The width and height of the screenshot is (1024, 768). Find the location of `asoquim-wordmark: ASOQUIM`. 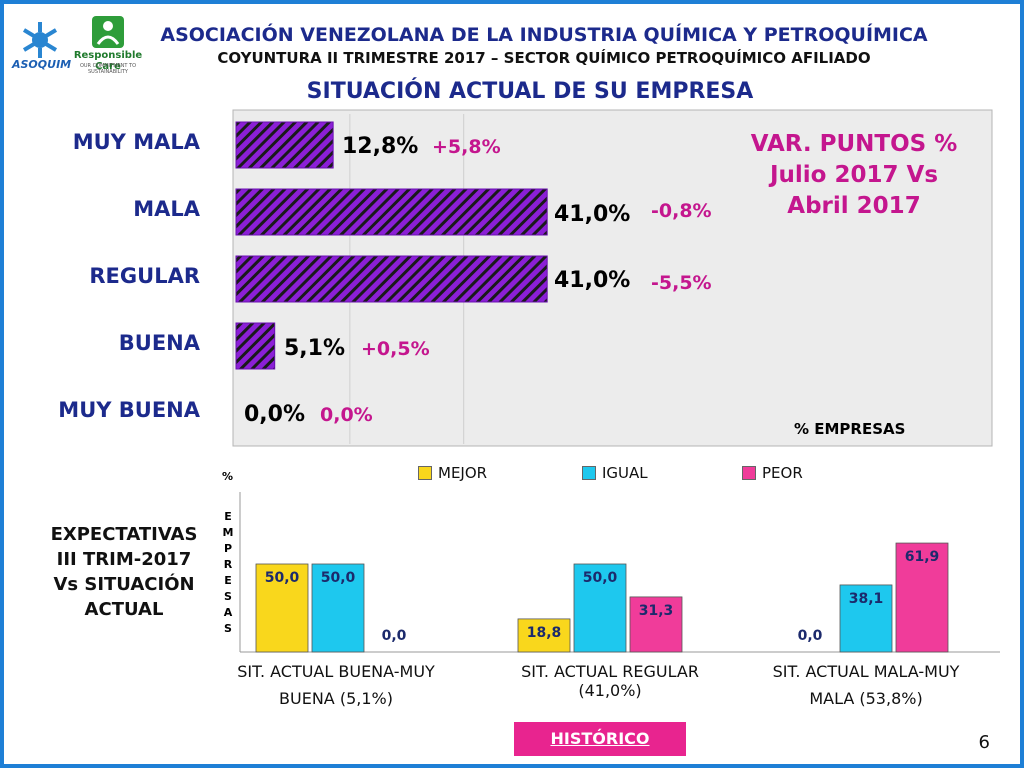

asoquim-wordmark: ASOQUIM is located at coordinates (42, 64).